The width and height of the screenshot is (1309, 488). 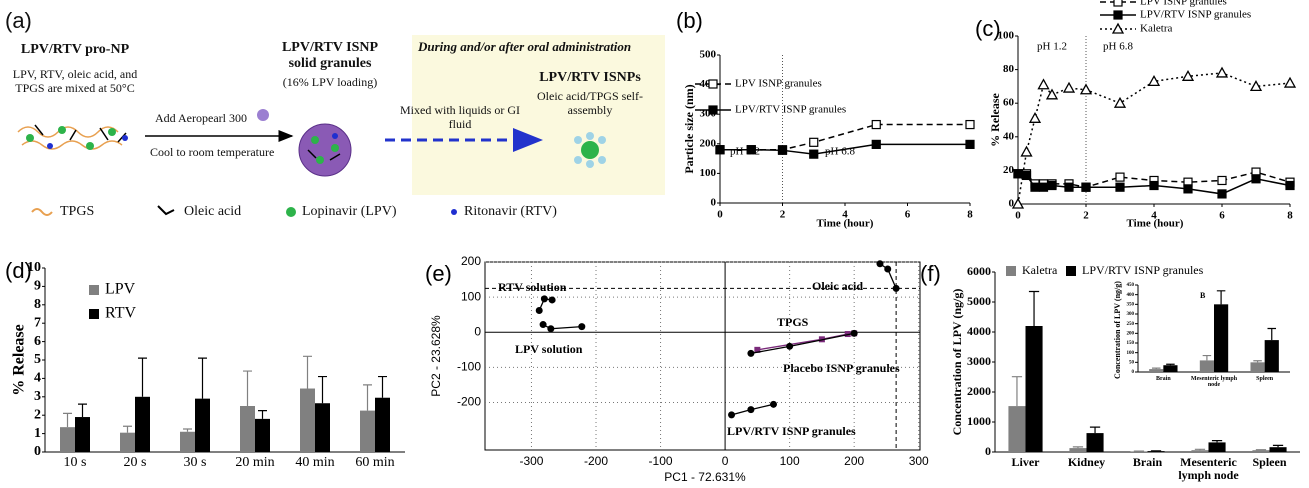 What do you see at coordinates (1009, 103) in the screenshot?
I see `y-tick-label: 60` at bounding box center [1009, 103].